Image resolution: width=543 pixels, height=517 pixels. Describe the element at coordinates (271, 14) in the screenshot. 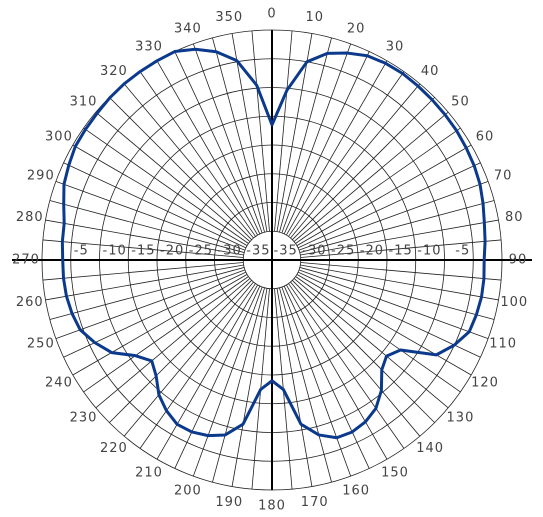

I see `theta-tick-label: 0` at that location.